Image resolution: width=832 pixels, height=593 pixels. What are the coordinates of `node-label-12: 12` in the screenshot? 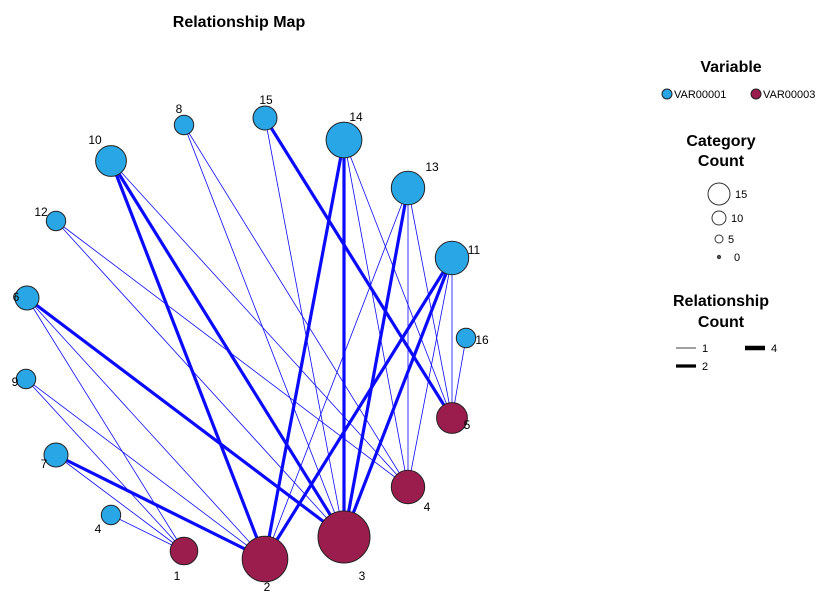 It's located at (41, 212).